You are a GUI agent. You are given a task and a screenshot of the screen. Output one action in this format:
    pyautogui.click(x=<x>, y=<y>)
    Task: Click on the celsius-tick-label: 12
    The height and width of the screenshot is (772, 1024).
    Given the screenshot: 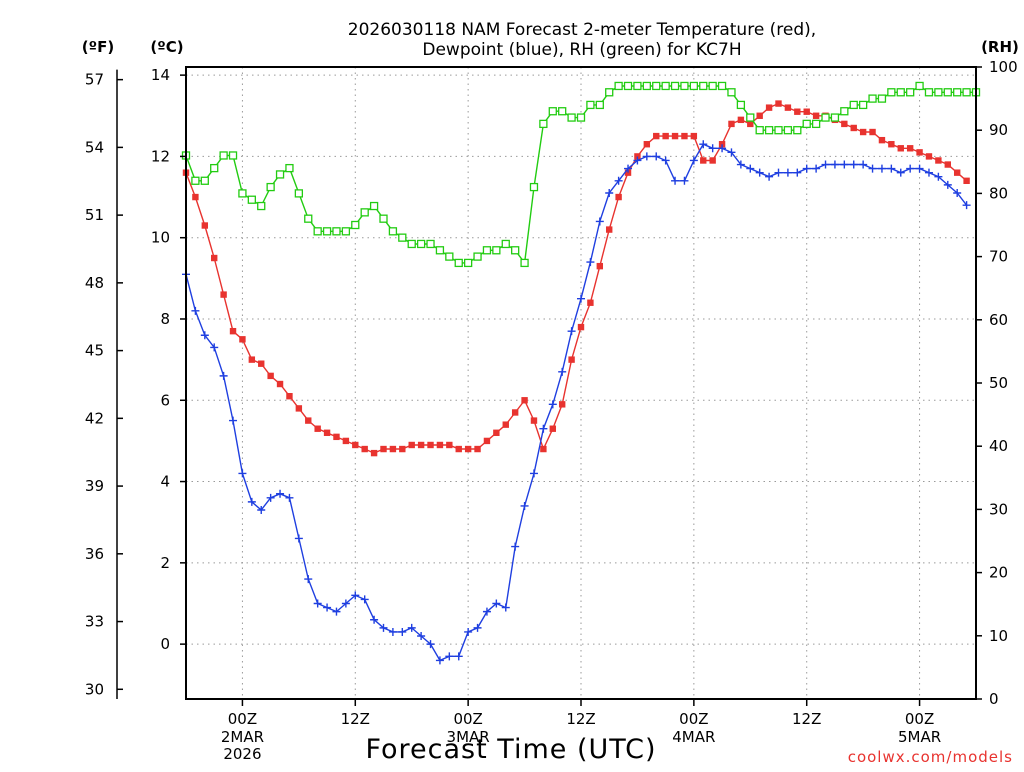 What is the action you would take?
    pyautogui.click(x=160, y=156)
    